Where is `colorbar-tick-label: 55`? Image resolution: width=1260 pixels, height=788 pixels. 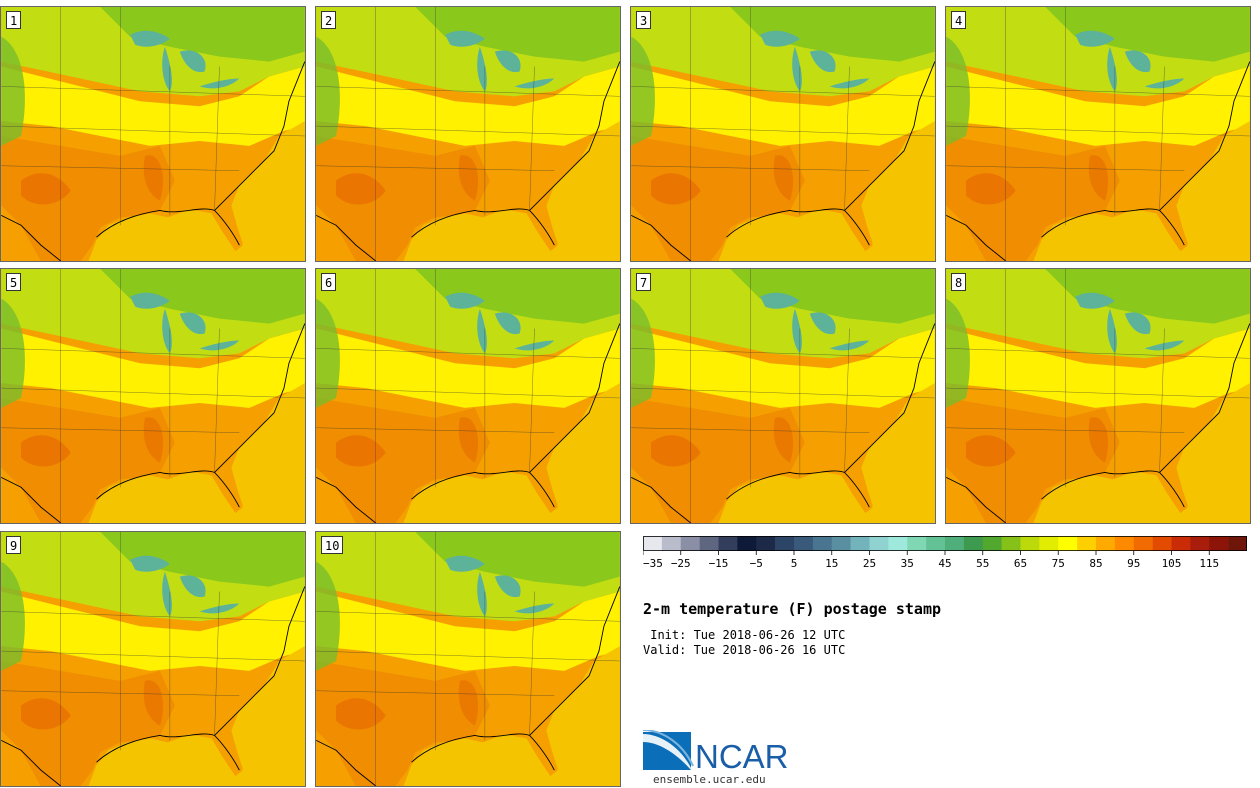
colorbar-tick-label: 55 is located at coordinates (982, 563).